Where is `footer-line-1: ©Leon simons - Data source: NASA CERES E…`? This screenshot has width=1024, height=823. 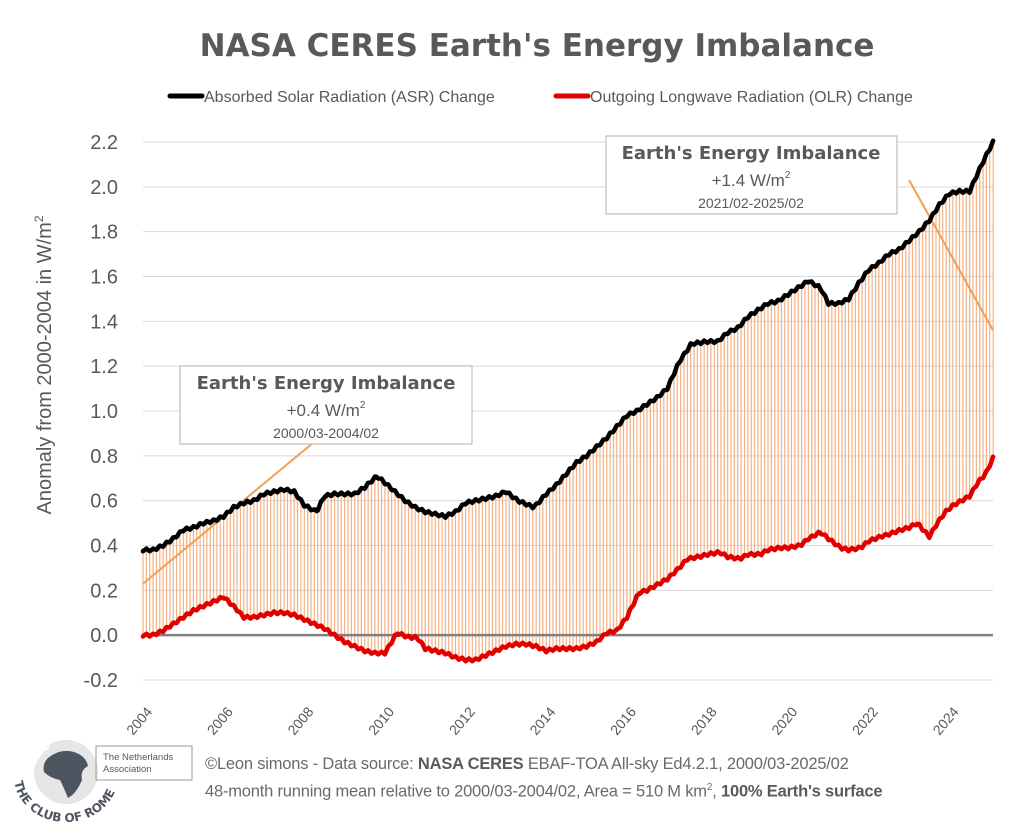
footer-line-1: ©Leon simons - Data source: NASA CERES E… is located at coordinates (543, 764).